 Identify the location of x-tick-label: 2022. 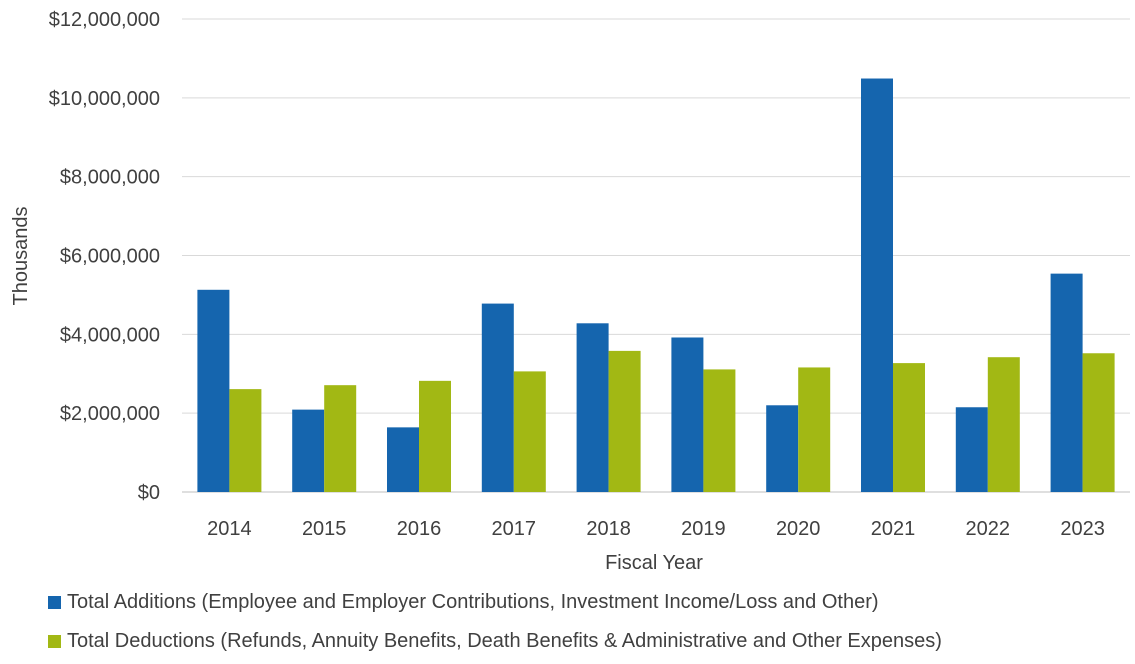
(988, 529).